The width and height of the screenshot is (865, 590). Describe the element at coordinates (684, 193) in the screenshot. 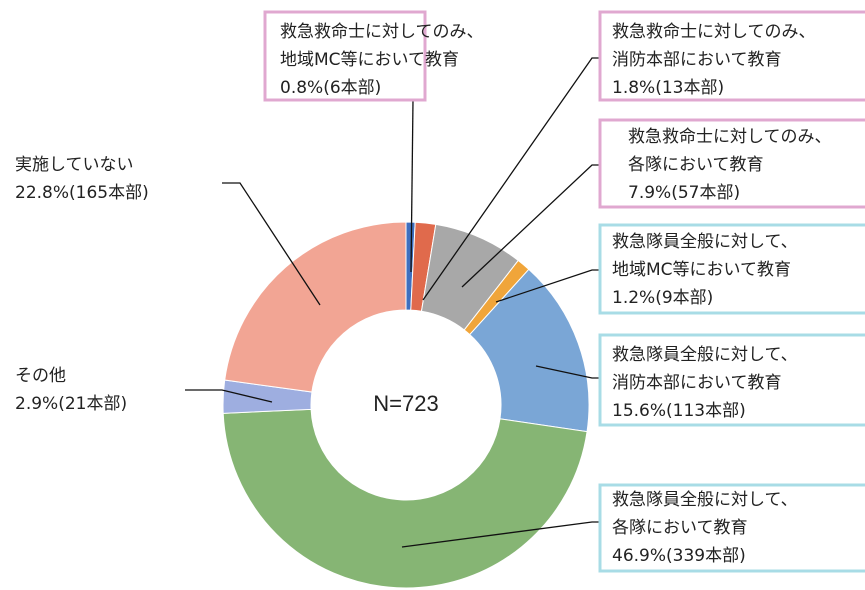

I see `value-label: 7.9%(57本部)` at that location.